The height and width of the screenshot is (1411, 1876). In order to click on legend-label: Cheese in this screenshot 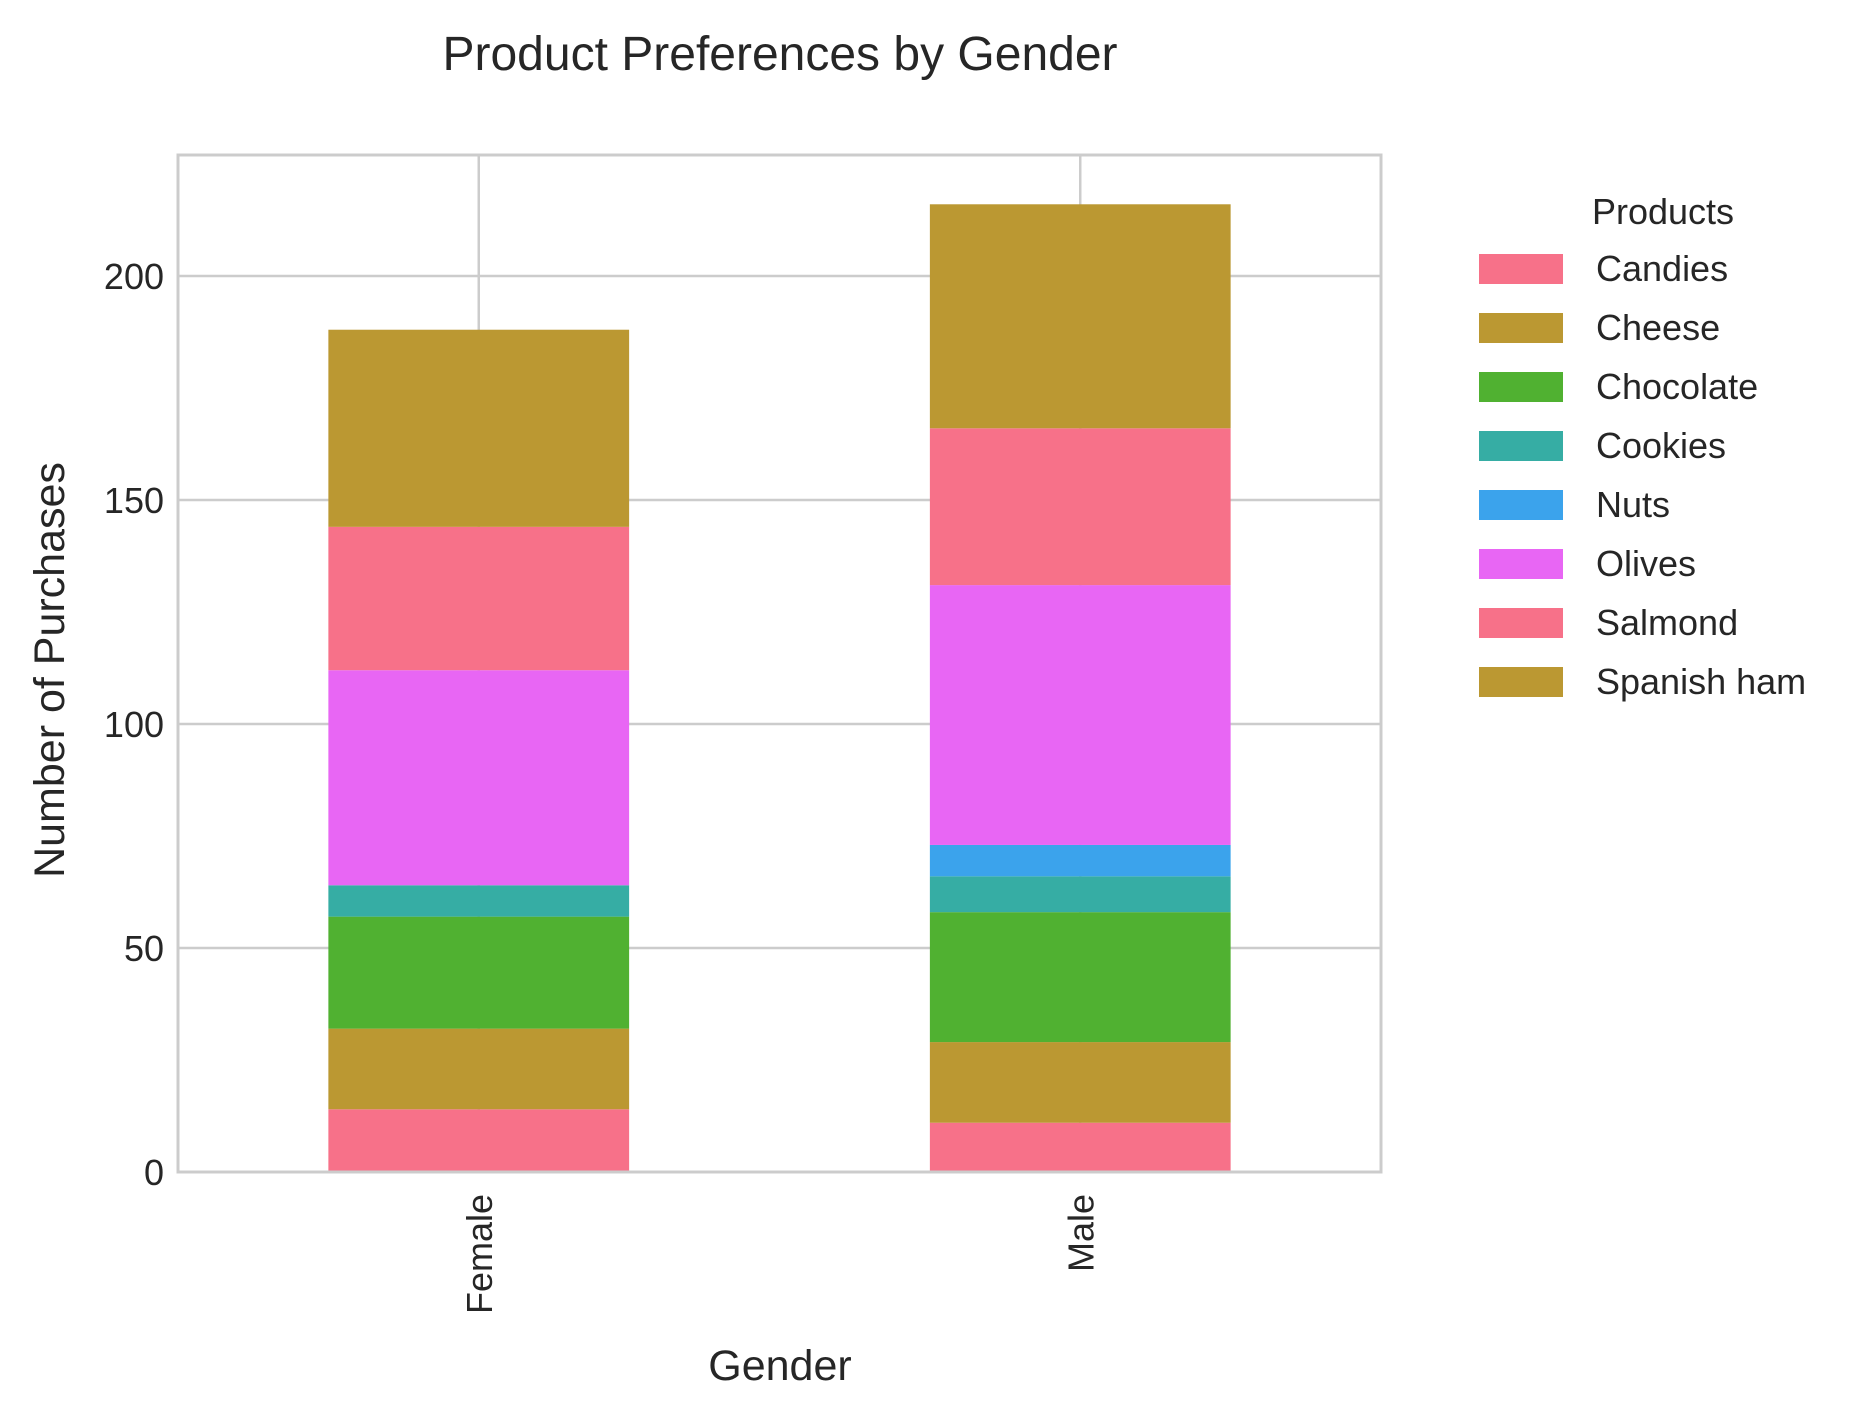, I will do `click(1658, 327)`.